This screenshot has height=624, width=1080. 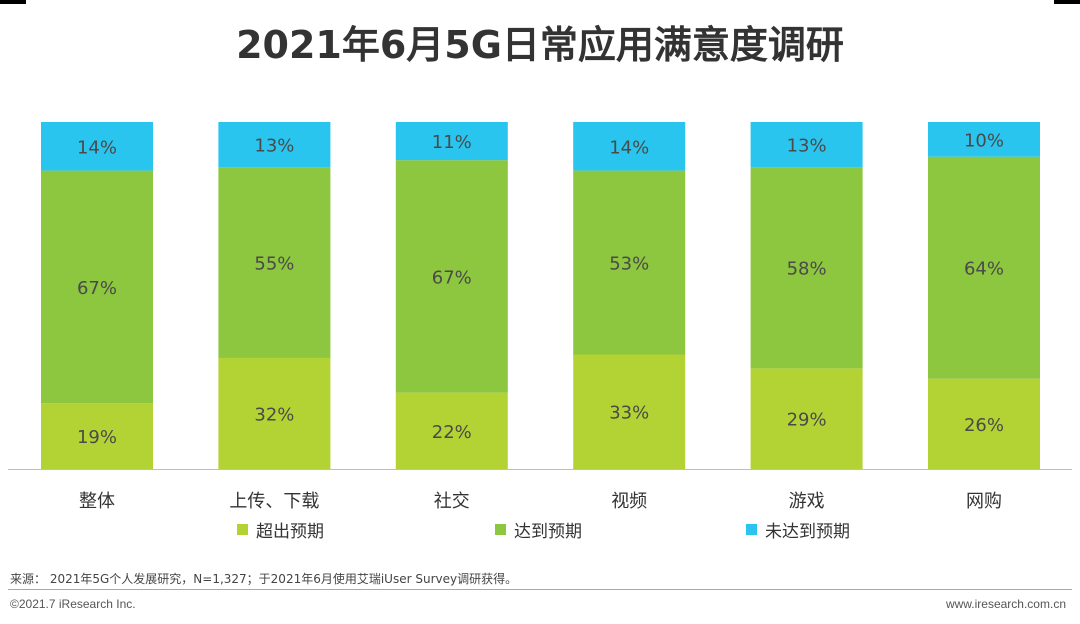 What do you see at coordinates (807, 532) in the screenshot?
I see `legend-label-below: 未达到预期` at bounding box center [807, 532].